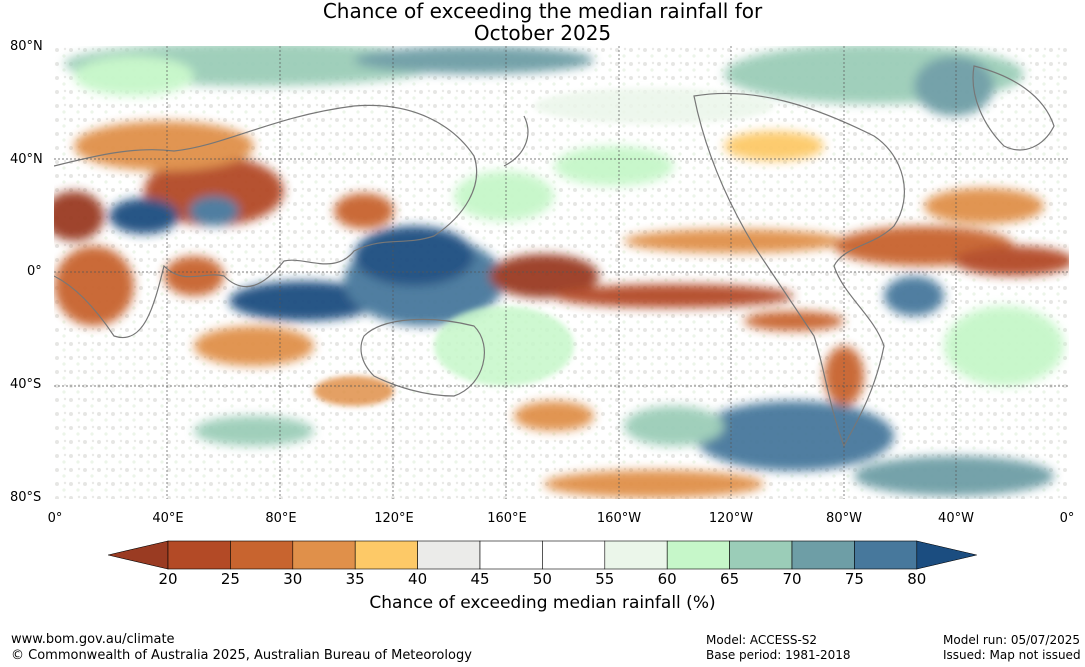  I want to click on colorbar-tick-label: 35, so click(355, 579).